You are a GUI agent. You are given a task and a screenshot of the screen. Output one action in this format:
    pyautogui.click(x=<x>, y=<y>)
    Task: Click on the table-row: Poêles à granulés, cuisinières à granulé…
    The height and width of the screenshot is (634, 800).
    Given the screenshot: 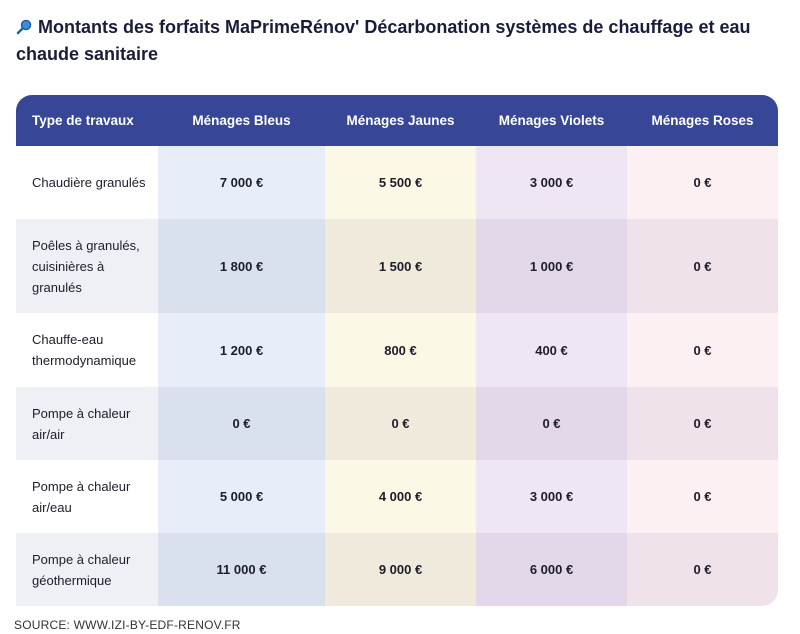 What is the action you would take?
    pyautogui.click(x=397, y=266)
    